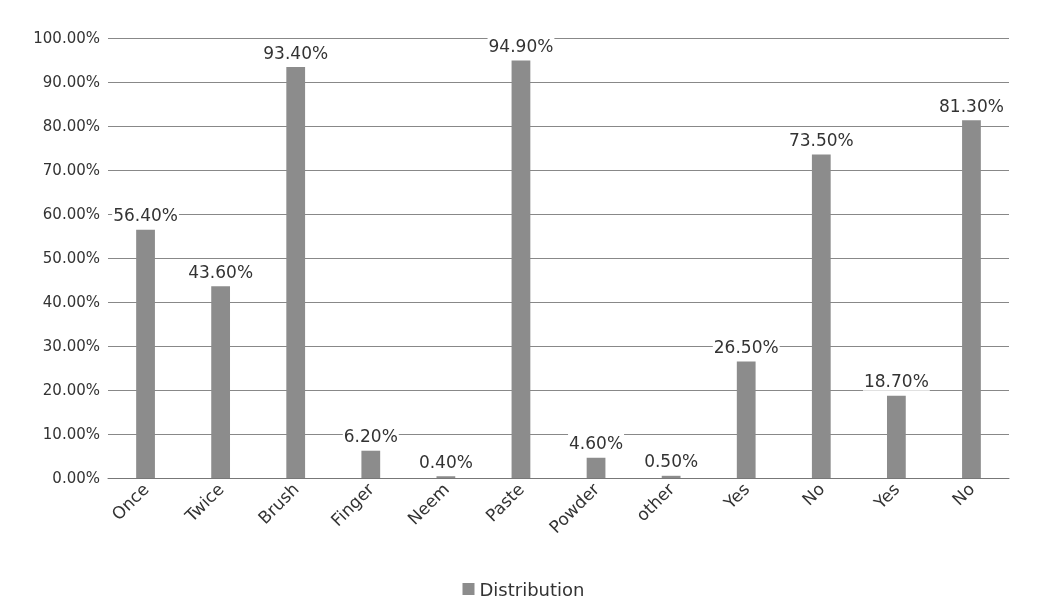 This screenshot has width=1047, height=616. I want to click on data-label: 0.40%, so click(445, 461).